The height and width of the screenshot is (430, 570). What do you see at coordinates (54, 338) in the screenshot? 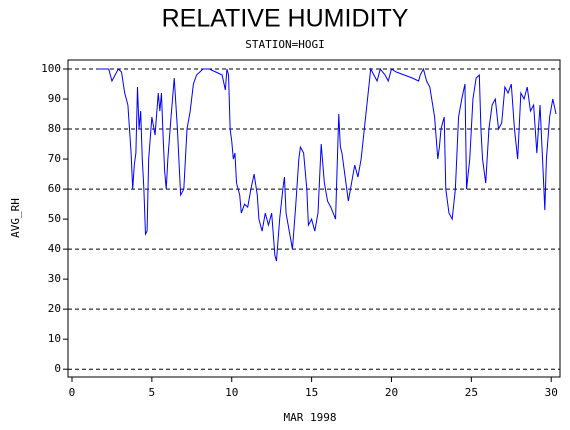
I see `y-tick-label: 10` at bounding box center [54, 338].